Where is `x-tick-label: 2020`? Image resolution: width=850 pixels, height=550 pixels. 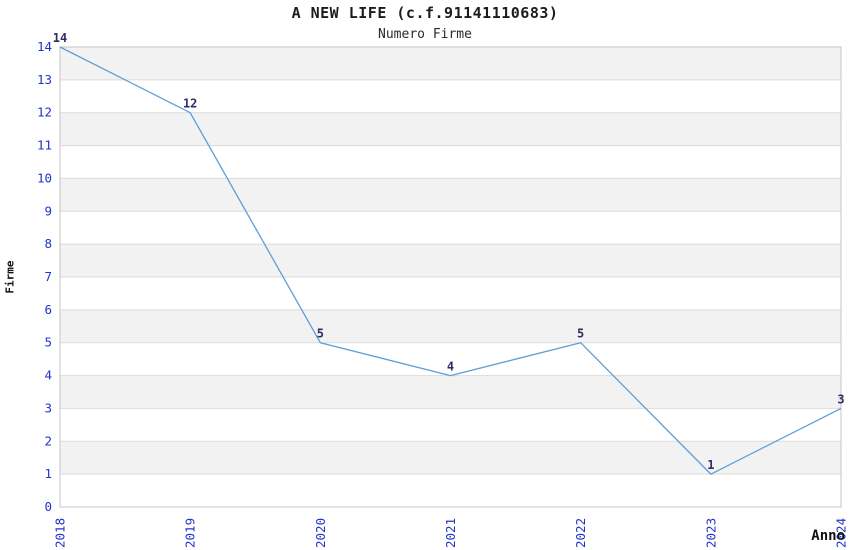 x-tick-label: 2020 is located at coordinates (320, 533).